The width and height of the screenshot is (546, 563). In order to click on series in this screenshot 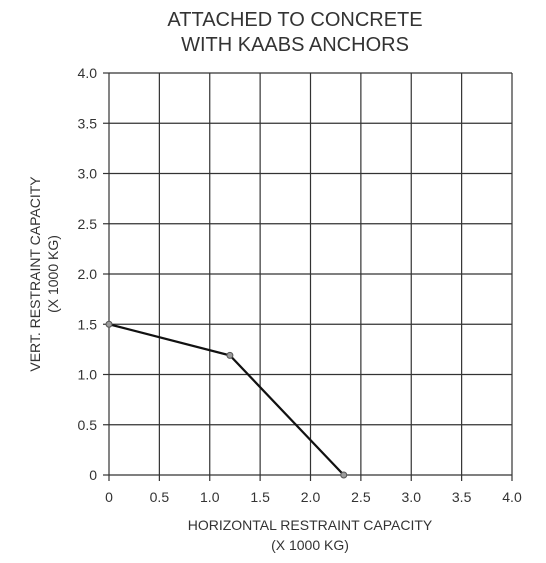, I will do `click(226, 399)`.